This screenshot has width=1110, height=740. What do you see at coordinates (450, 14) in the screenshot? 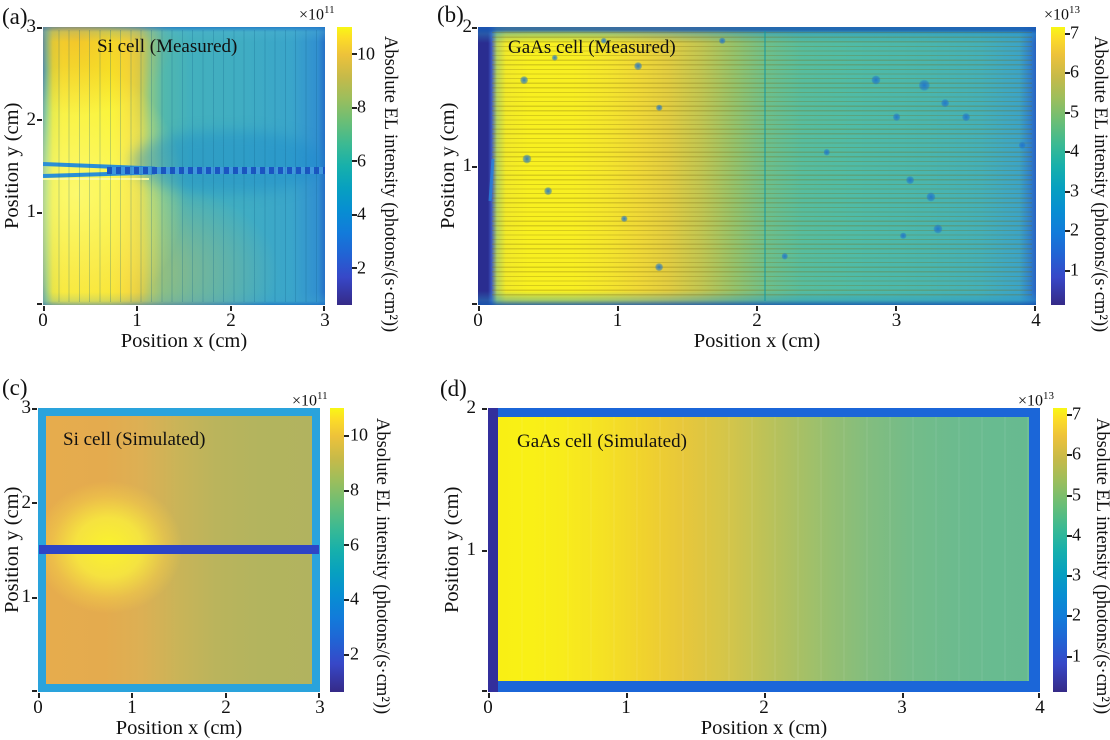
I see `panel-tag: (b)` at bounding box center [450, 14].